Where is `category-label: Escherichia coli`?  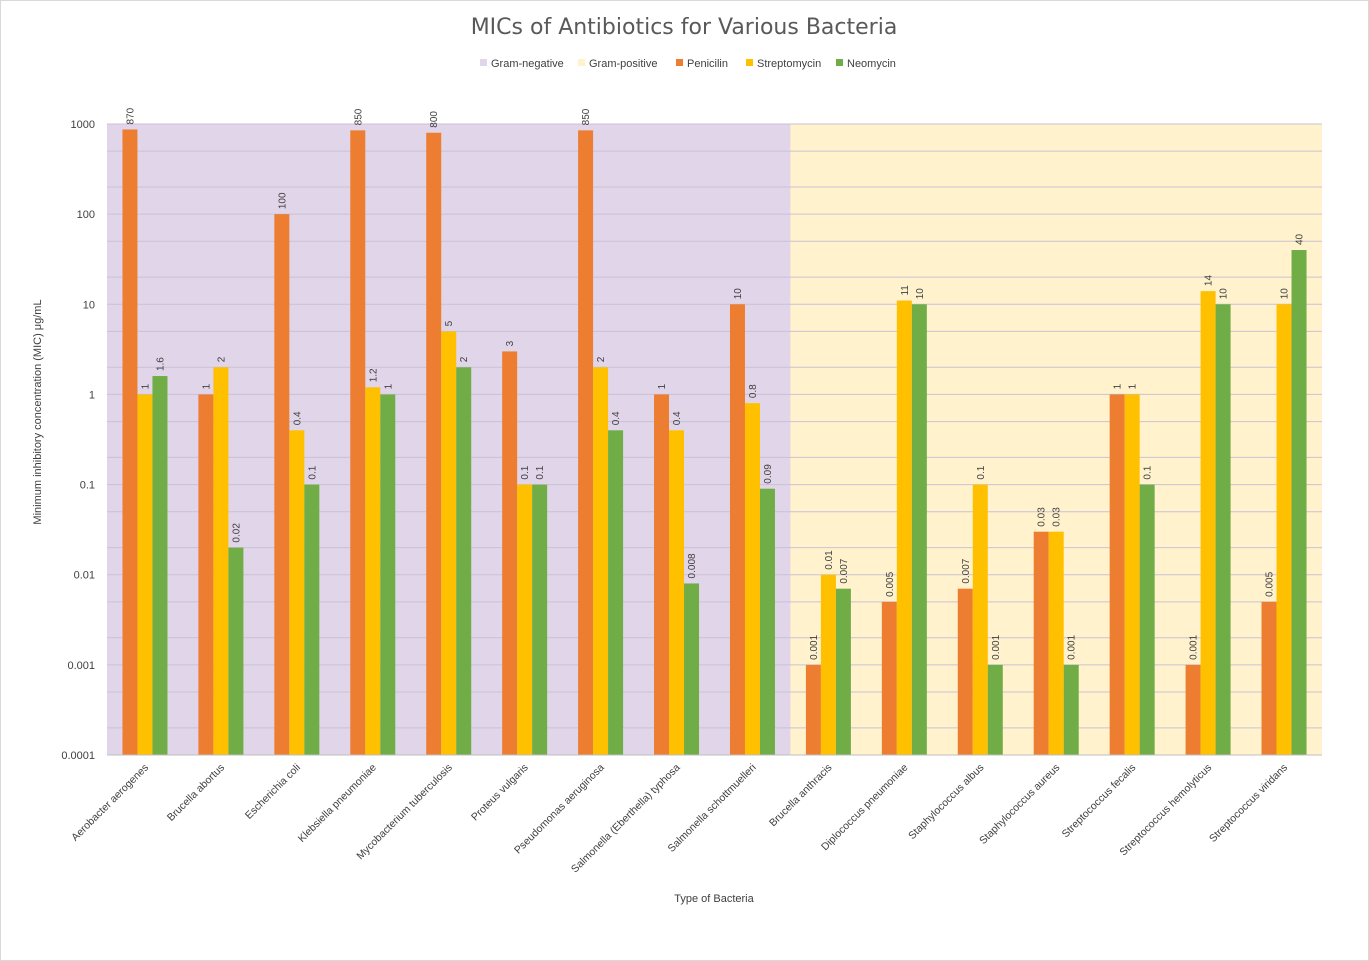
category-label: Escherichia coli is located at coordinates (273, 792).